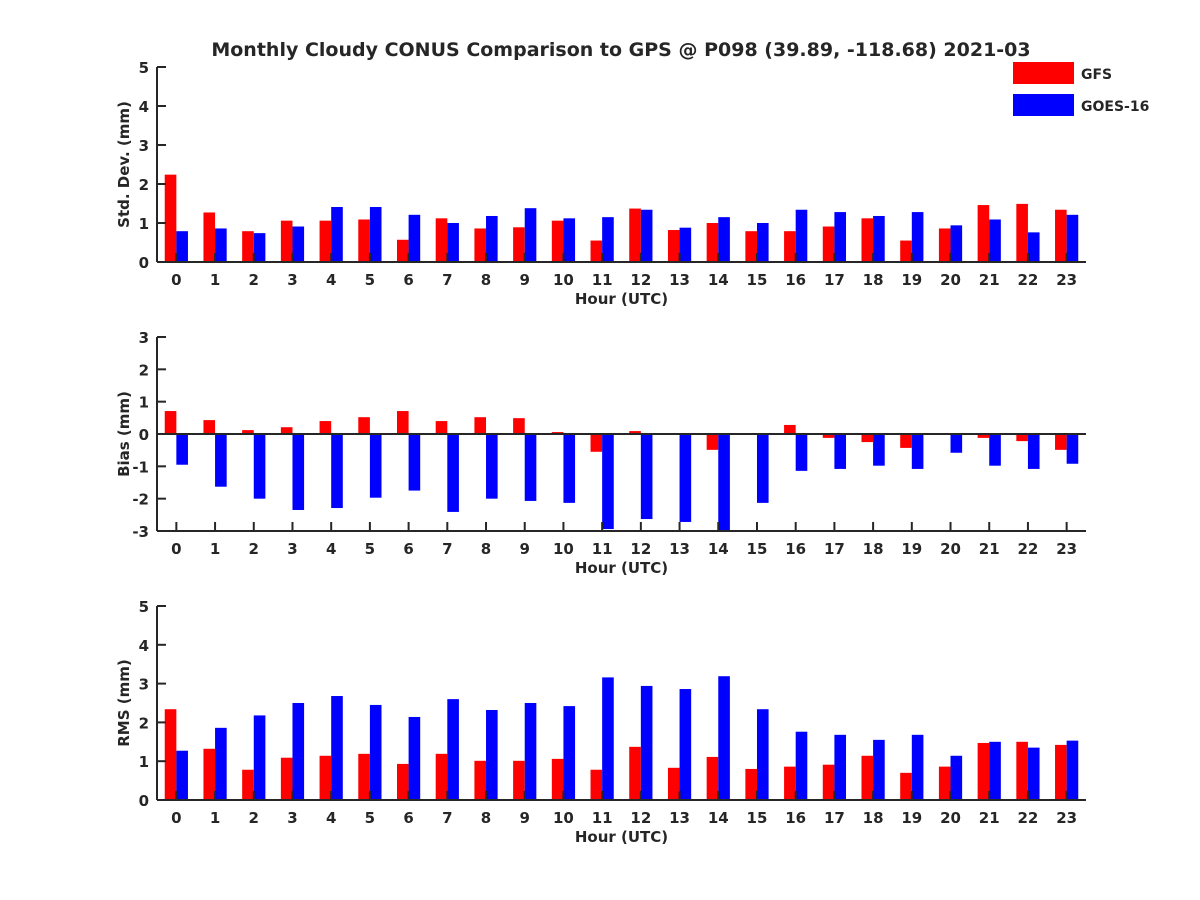 The height and width of the screenshot is (900, 1200). What do you see at coordinates (989, 818) in the screenshot?
I see `x-tick-label: 21` at bounding box center [989, 818].